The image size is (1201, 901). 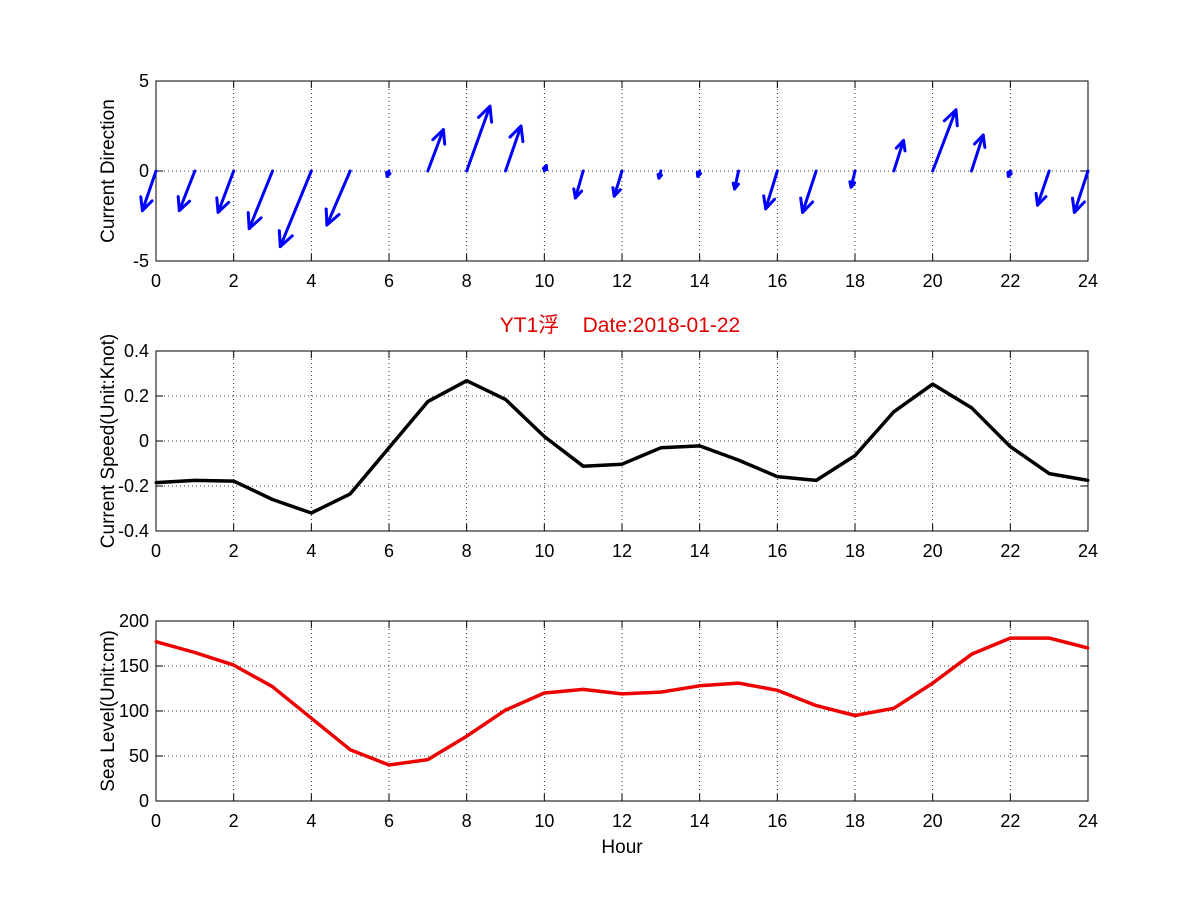 What do you see at coordinates (855, 281) in the screenshot?
I see `x-tick-label: 18` at bounding box center [855, 281].